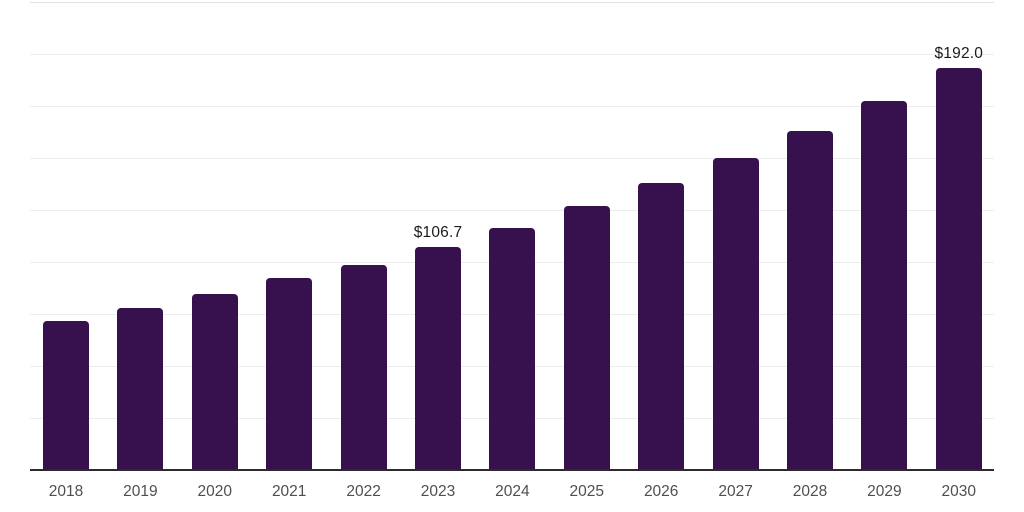 This screenshot has width=1024, height=512. Describe the element at coordinates (363, 491) in the screenshot. I see `x-tick-label-2022: 2022` at that location.